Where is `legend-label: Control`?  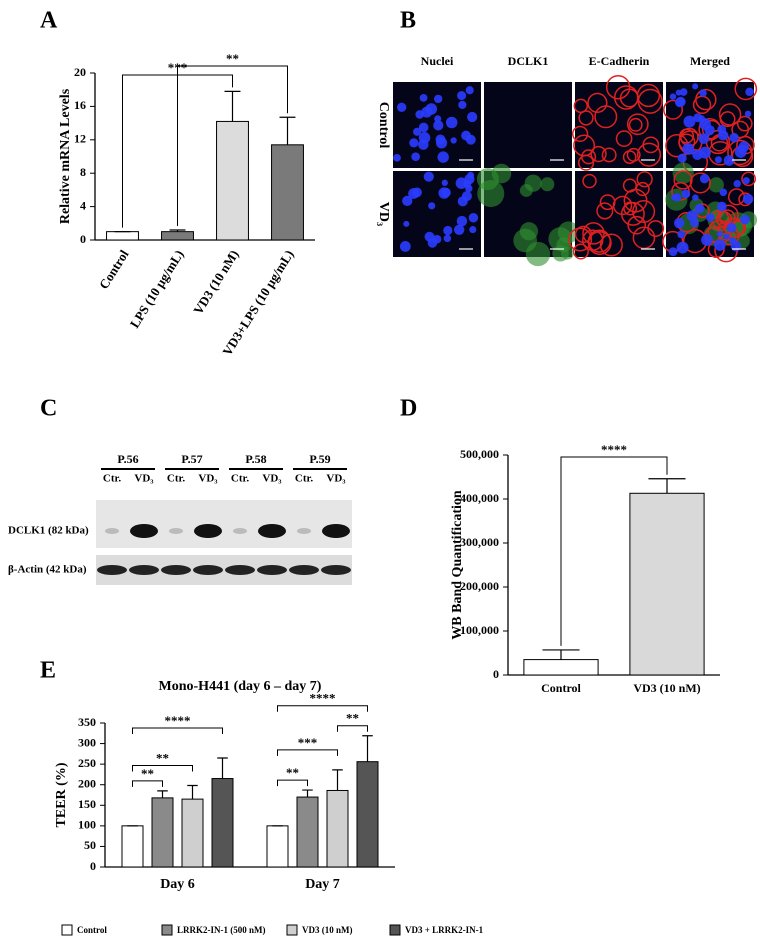
legend-label: Control is located at coordinates (92, 930).